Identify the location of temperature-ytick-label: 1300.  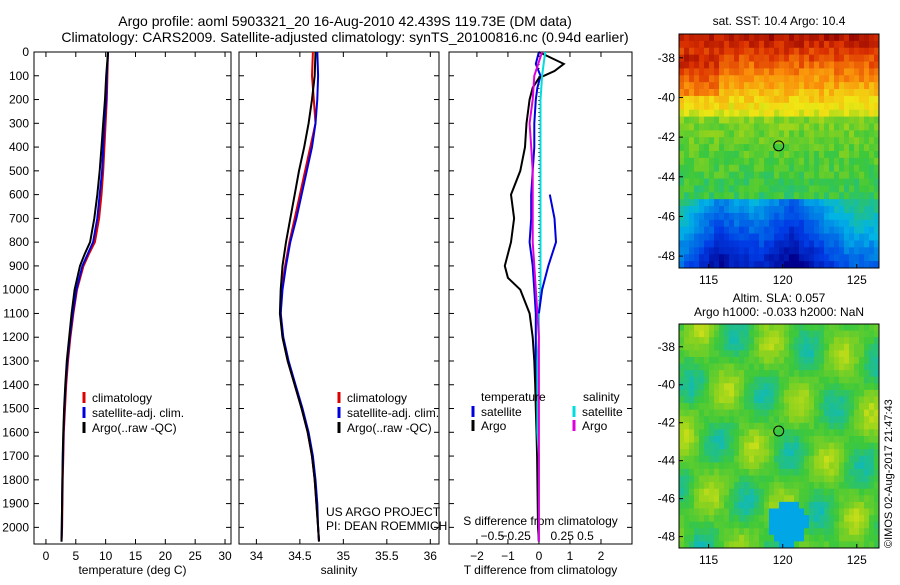
(15, 361).